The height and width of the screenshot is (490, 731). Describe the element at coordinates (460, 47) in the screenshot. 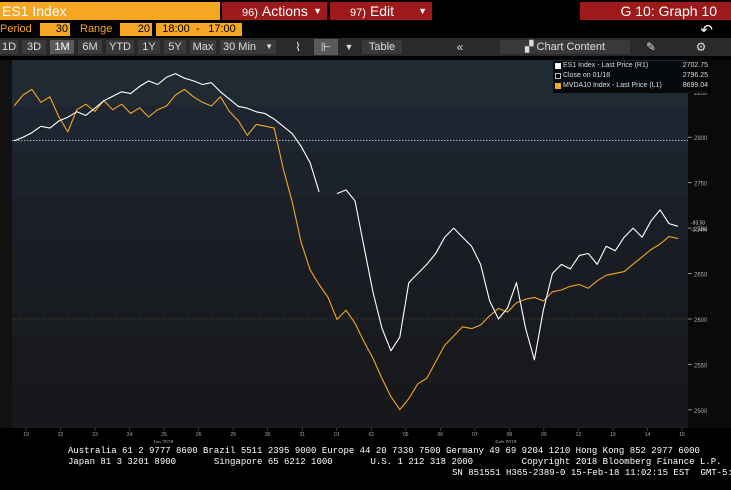

I see `collapse-left-icon: «` at that location.